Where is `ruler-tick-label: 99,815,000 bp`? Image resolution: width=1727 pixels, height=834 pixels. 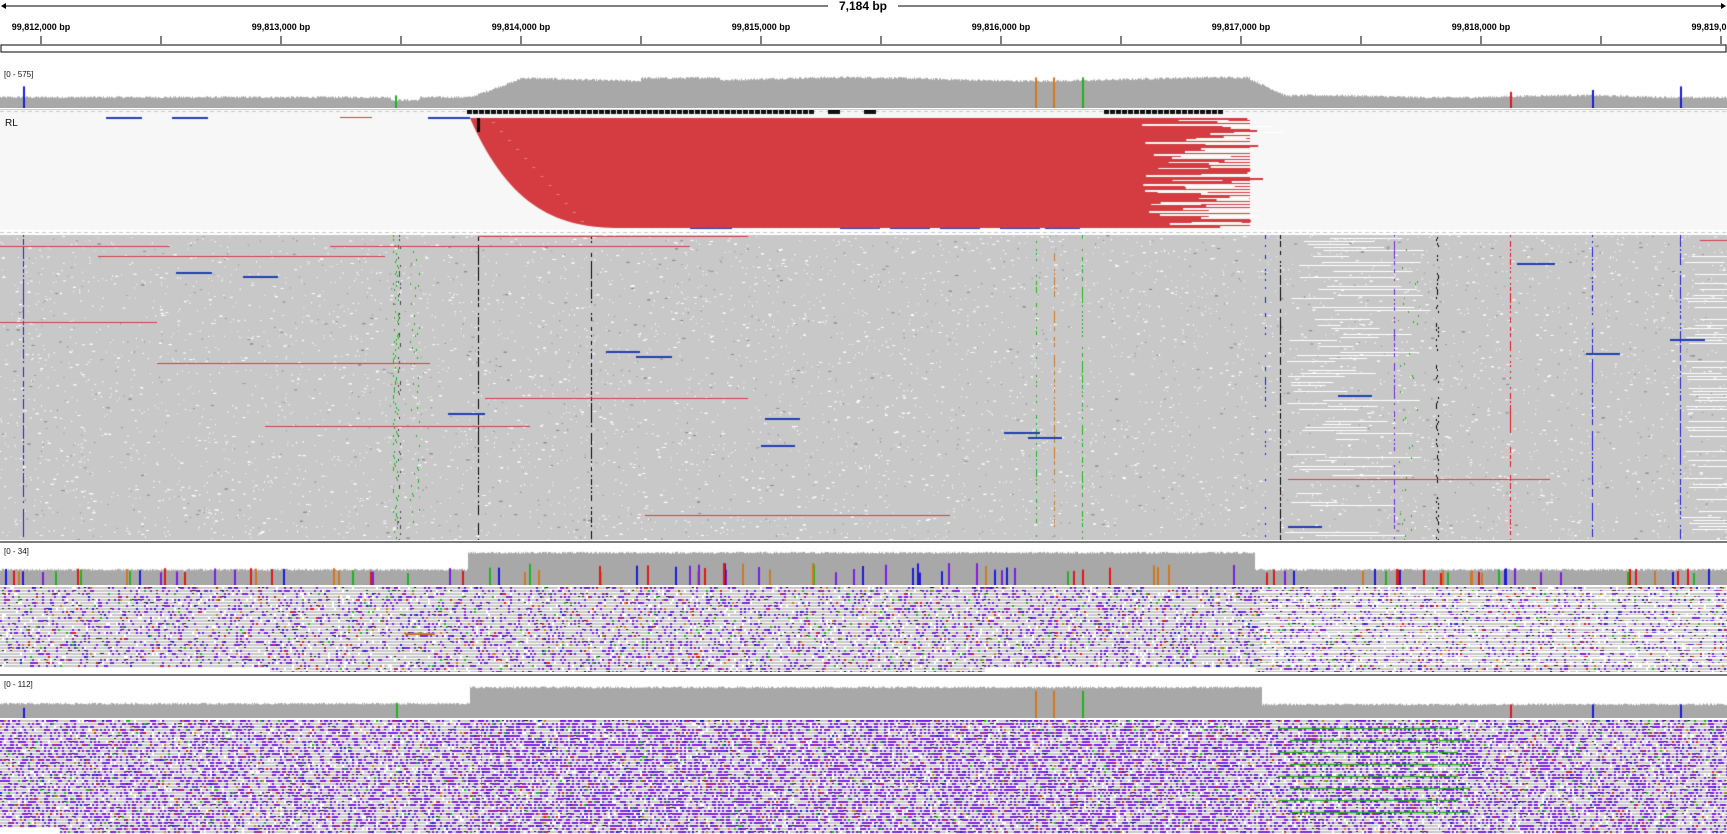
ruler-tick-label: 99,815,000 bp is located at coordinates (761, 27).